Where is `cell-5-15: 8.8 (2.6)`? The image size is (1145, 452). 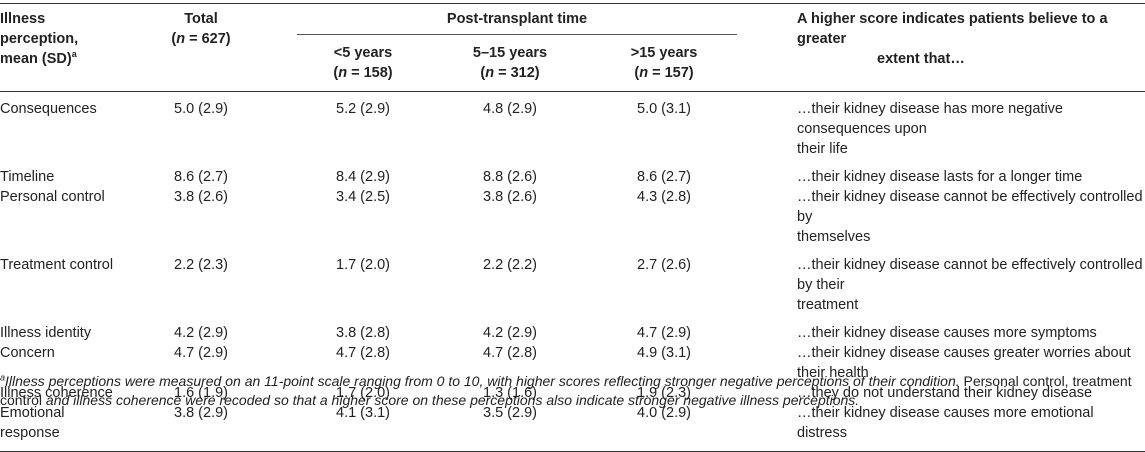
cell-5-15: 8.8 (2.6) is located at coordinates (510, 177).